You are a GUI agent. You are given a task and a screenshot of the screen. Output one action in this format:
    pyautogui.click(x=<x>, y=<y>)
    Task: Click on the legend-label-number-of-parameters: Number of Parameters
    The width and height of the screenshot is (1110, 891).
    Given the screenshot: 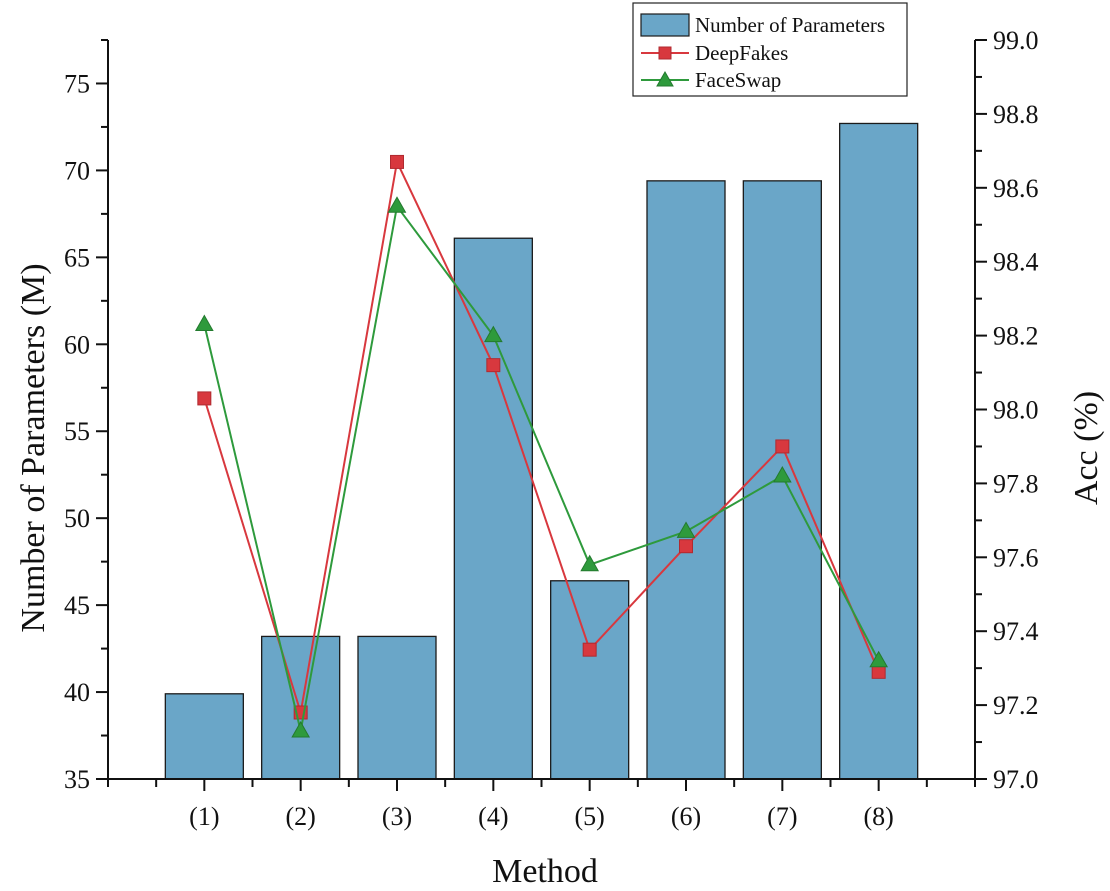 What is the action you would take?
    pyautogui.click(x=790, y=25)
    